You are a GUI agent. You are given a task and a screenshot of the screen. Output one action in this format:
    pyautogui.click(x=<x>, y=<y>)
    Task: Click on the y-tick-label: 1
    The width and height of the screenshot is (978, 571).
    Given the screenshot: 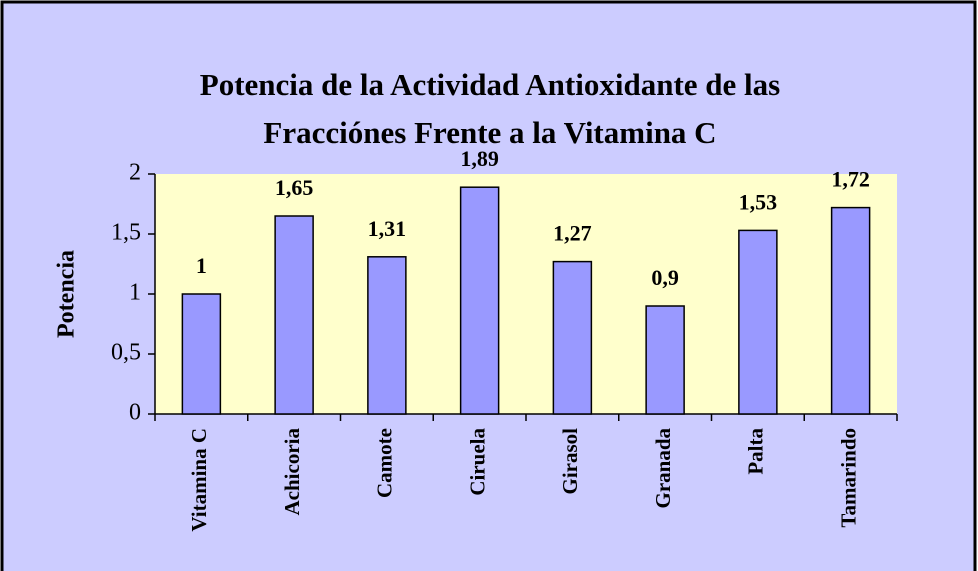 What is the action you would take?
    pyautogui.click(x=135, y=293)
    